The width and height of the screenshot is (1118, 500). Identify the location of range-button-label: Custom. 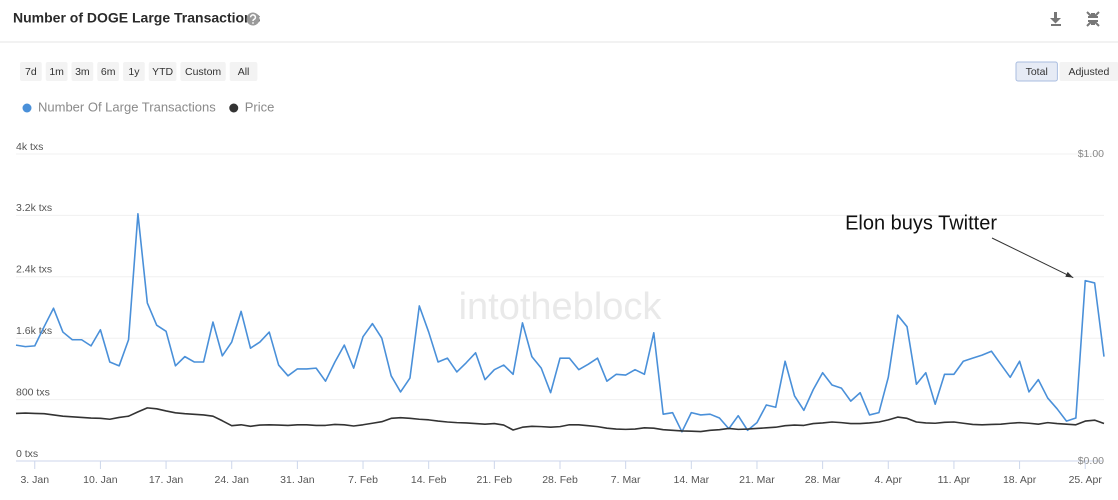
(203, 72).